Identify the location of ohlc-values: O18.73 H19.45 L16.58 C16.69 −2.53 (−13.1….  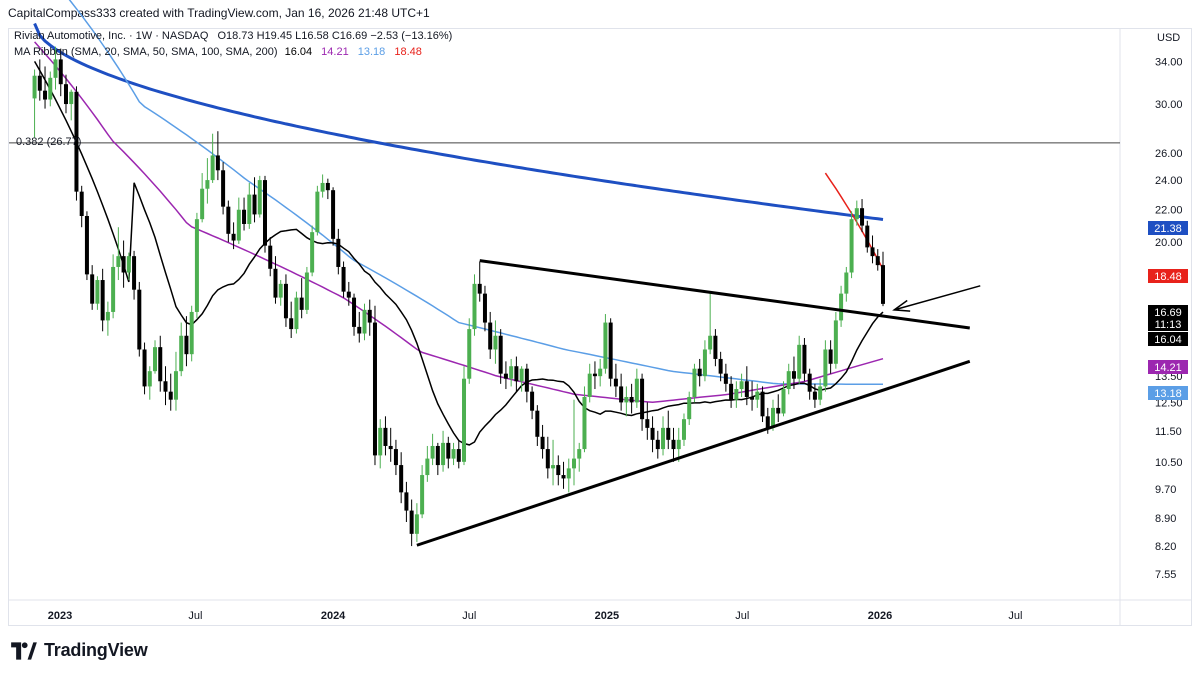
(335, 36).